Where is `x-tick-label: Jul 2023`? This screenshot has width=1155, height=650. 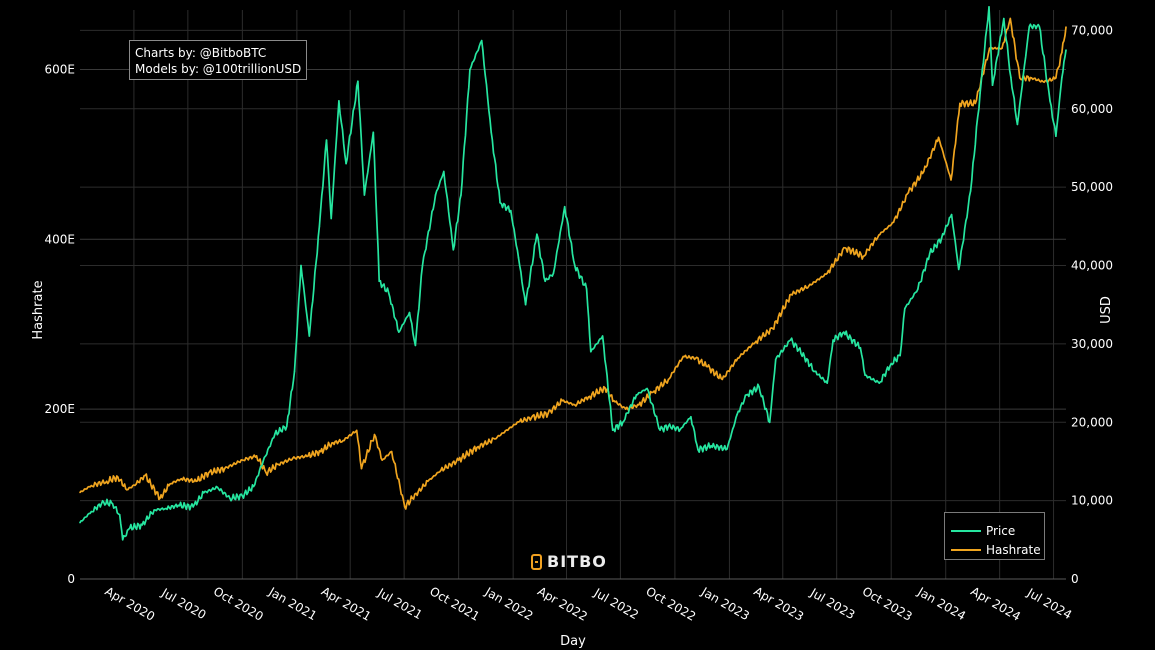
x-tick-label: Jul 2023 is located at coordinates (832, 603).